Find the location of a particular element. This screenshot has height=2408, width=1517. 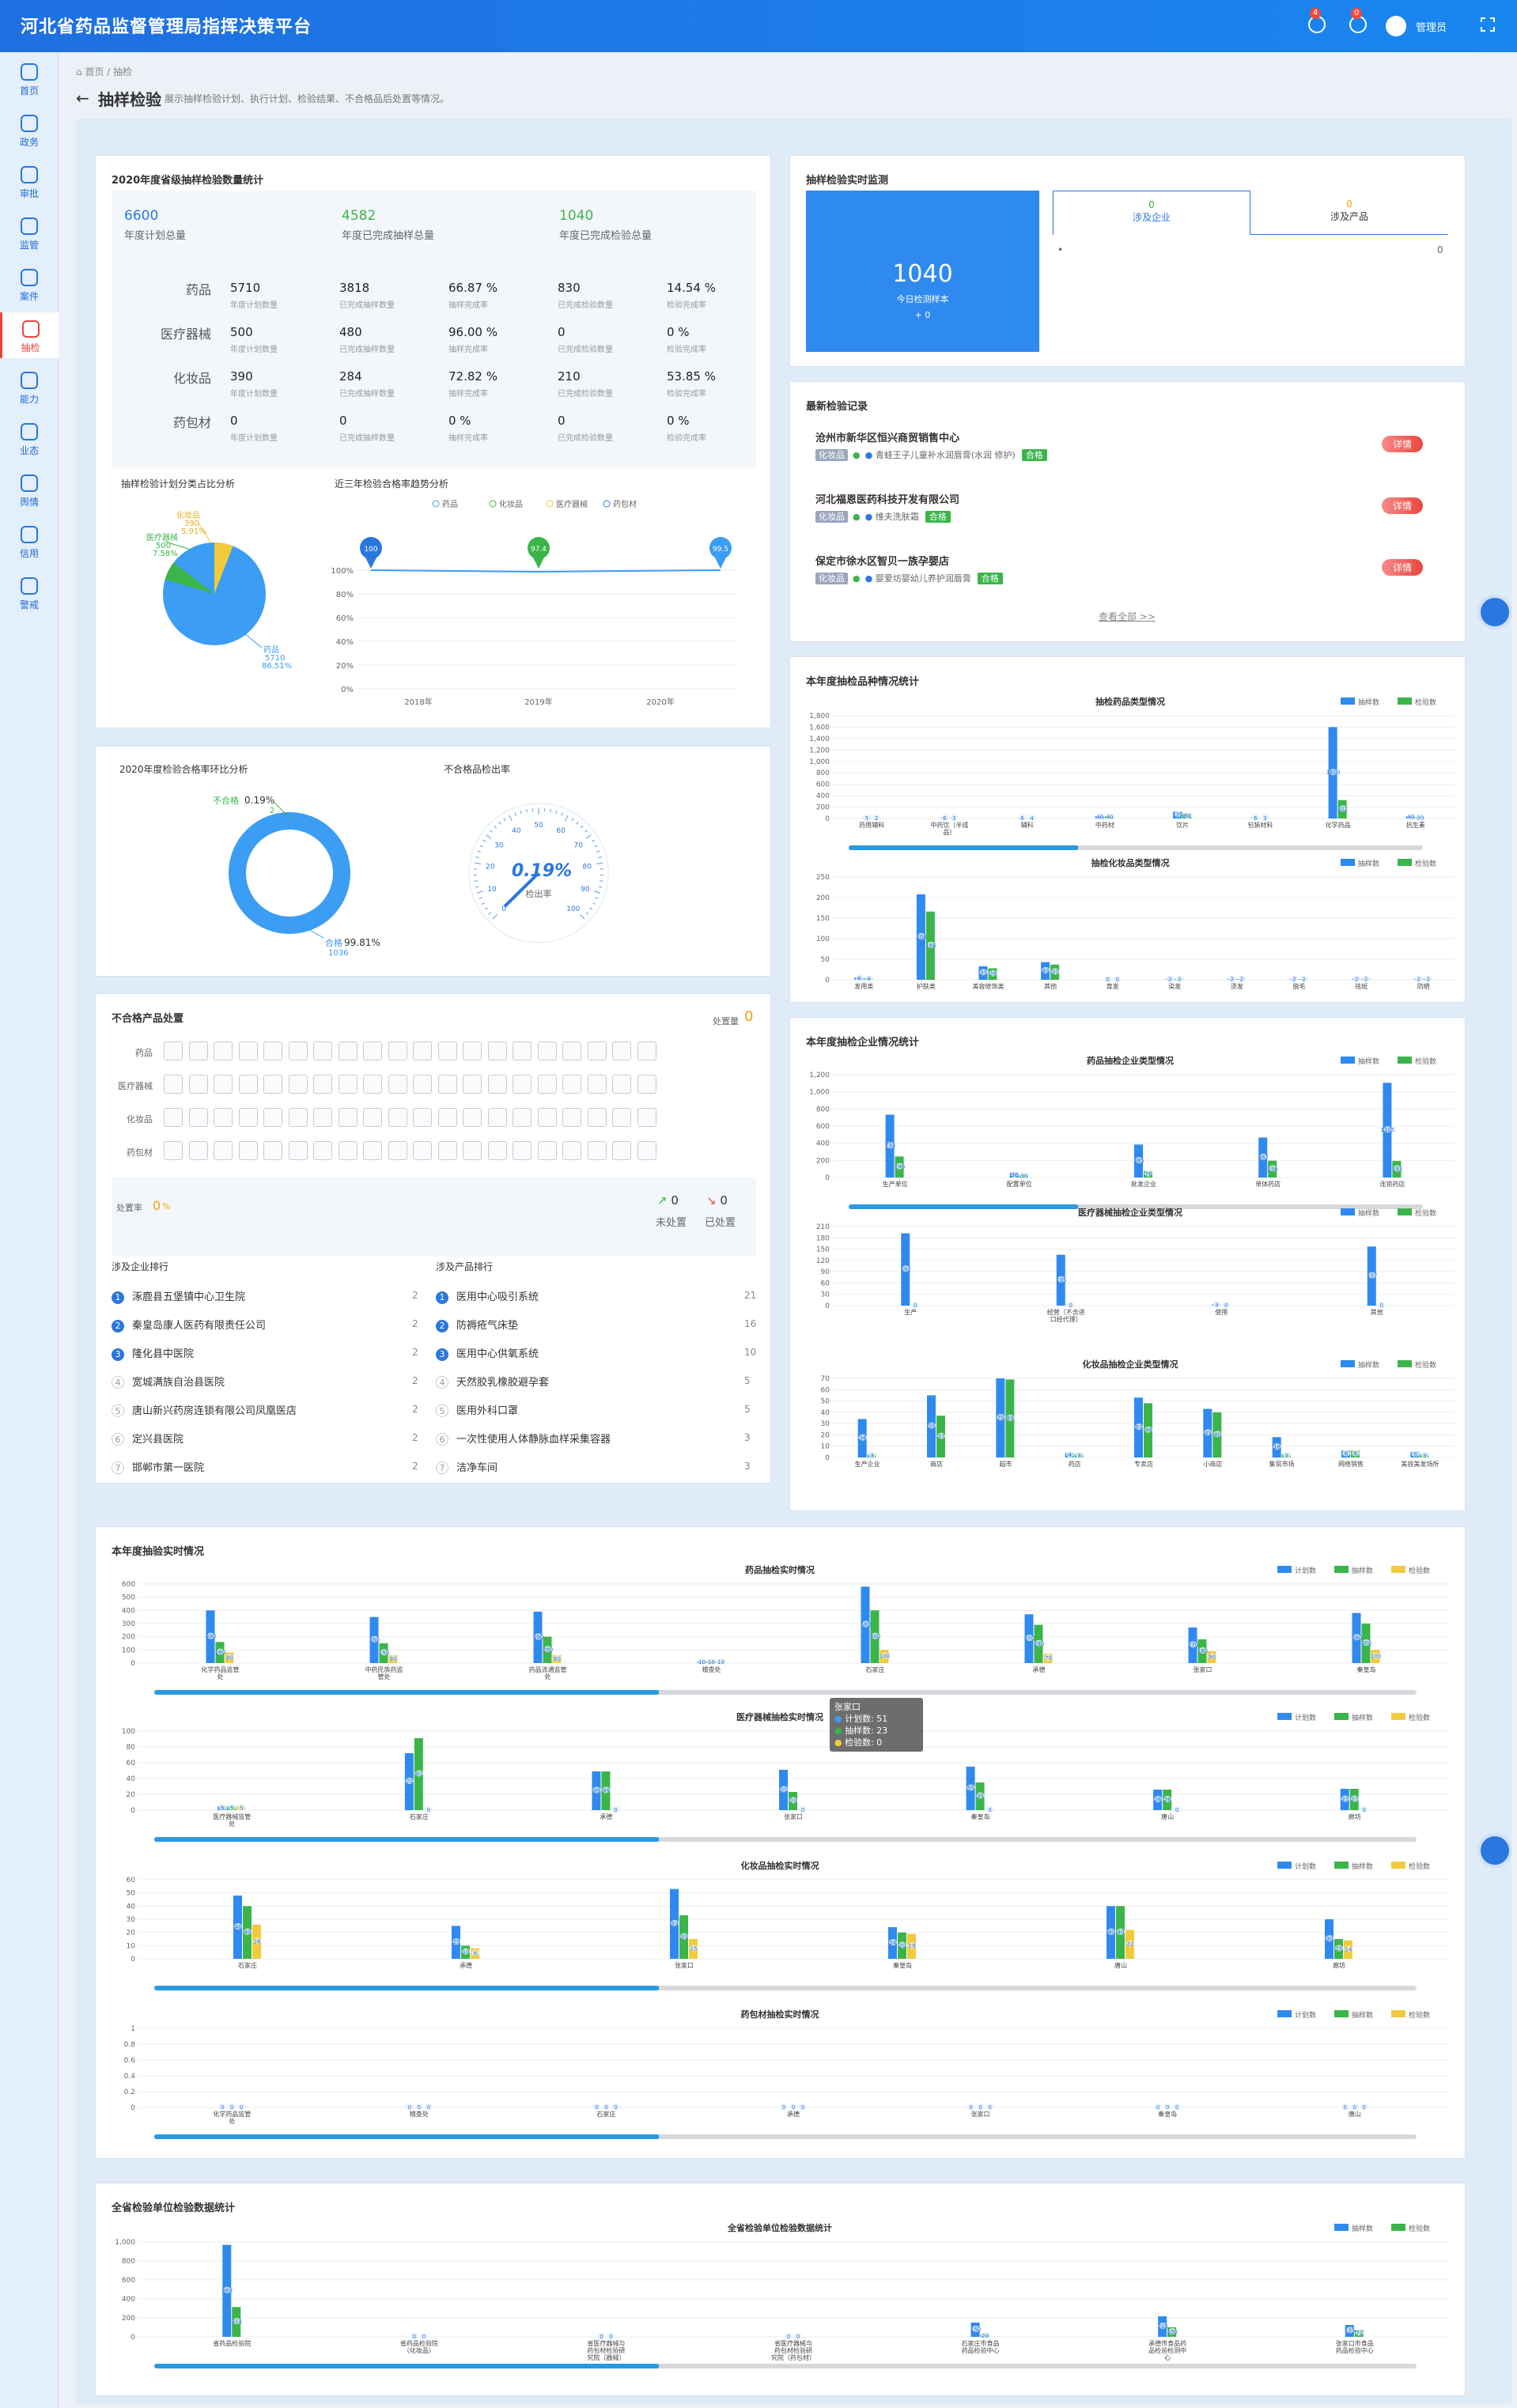

product-rank-row: 2 防褥疮气床垫 is located at coordinates (477, 1325).